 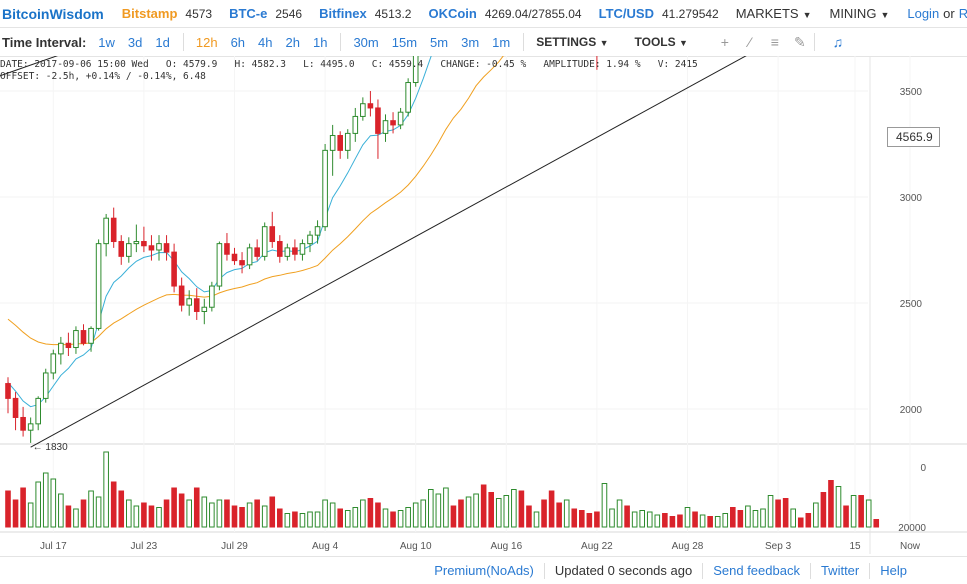 What do you see at coordinates (504, 13) in the screenshot?
I see `market-okcoin: OKCoin 4269.04/27855.04` at bounding box center [504, 13].